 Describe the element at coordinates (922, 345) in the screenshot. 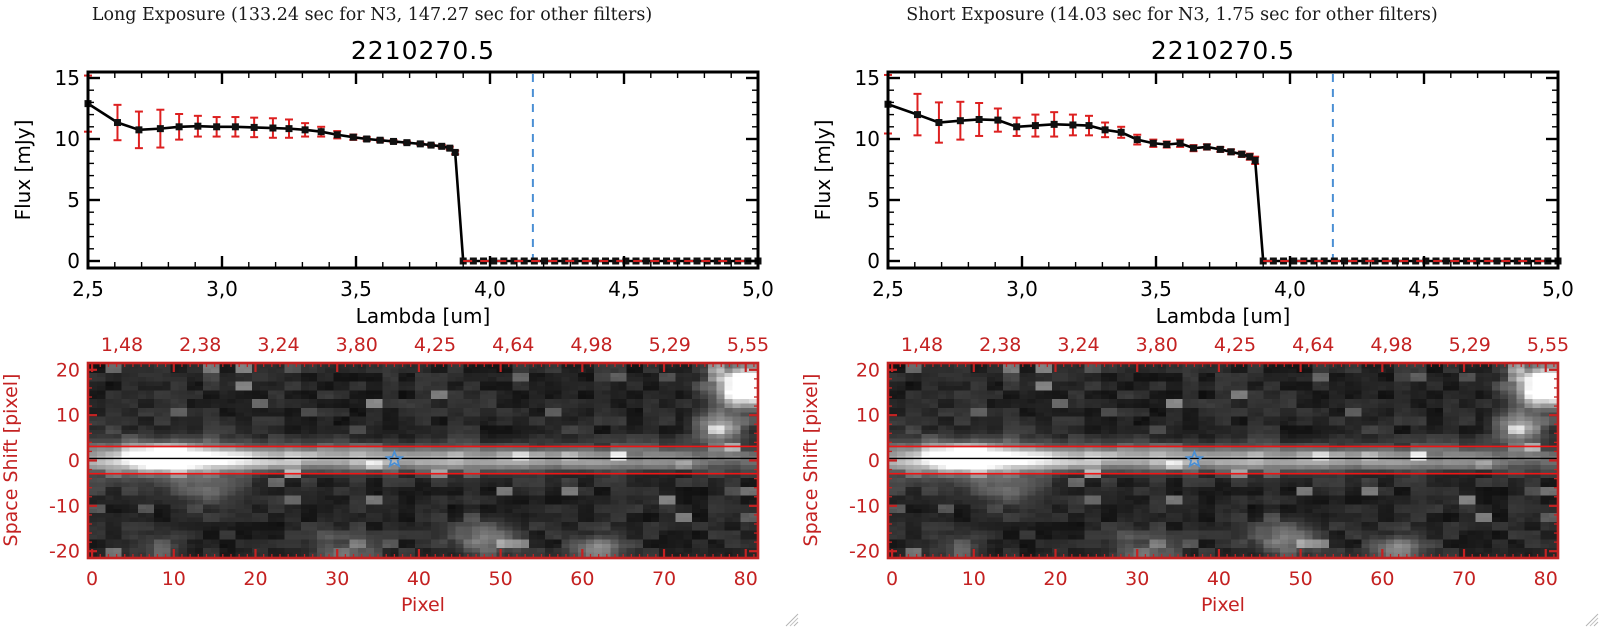

I see `wavelength-label: 1,48` at that location.